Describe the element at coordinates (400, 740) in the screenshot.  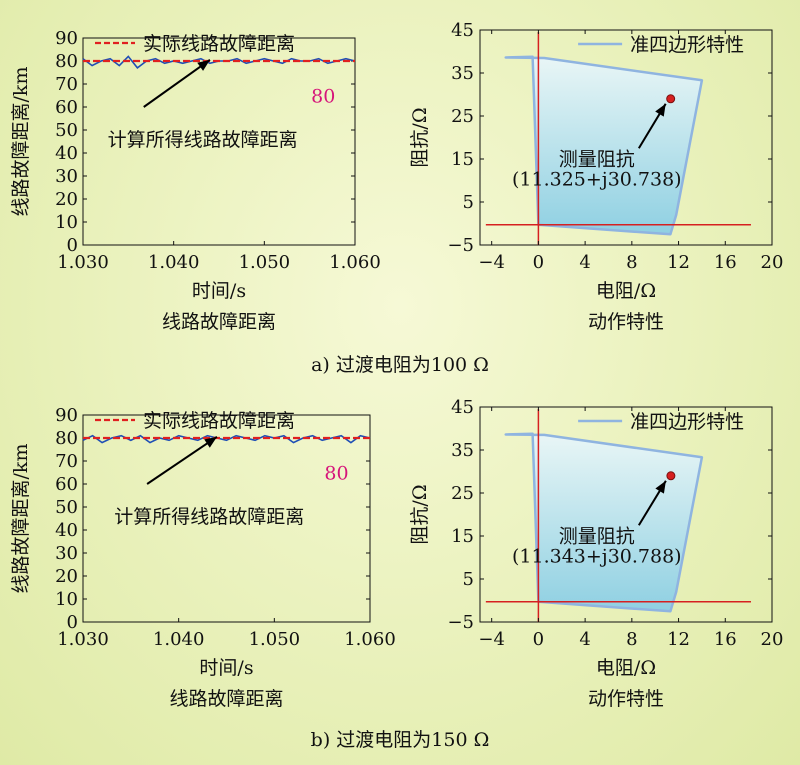
I see `caption-b: b) 过渡电阻为150 Ω` at that location.